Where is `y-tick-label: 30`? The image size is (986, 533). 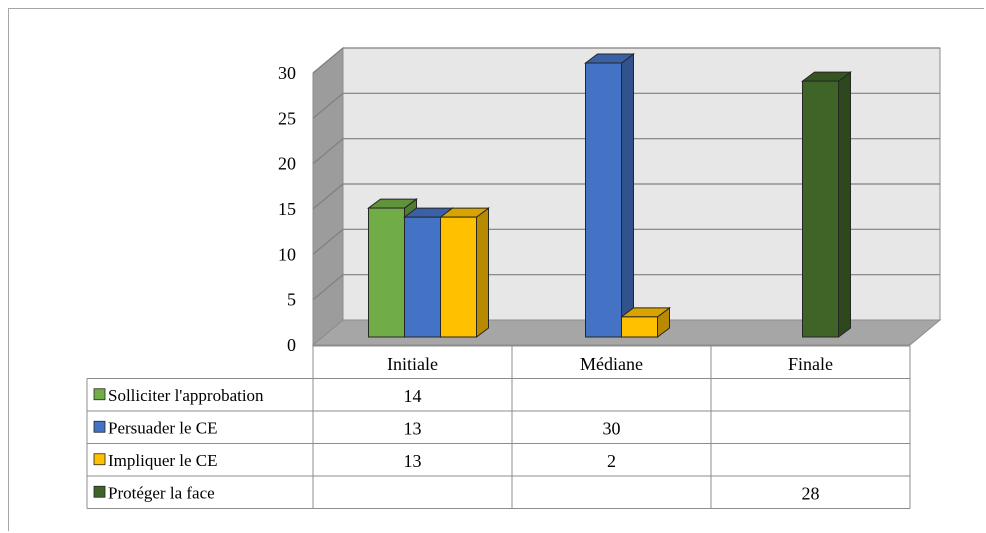 y-tick-label: 30 is located at coordinates (287, 73).